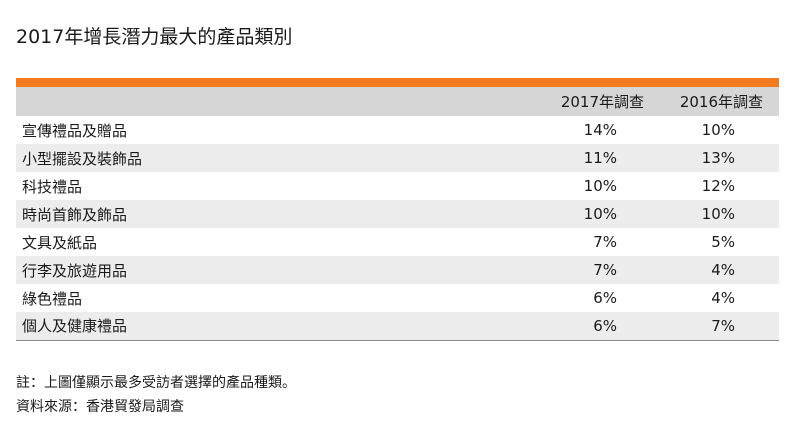 The height and width of the screenshot is (435, 790). Describe the element at coordinates (82, 158) in the screenshot. I see `row-label: 小型擺設及裝飾品` at that location.